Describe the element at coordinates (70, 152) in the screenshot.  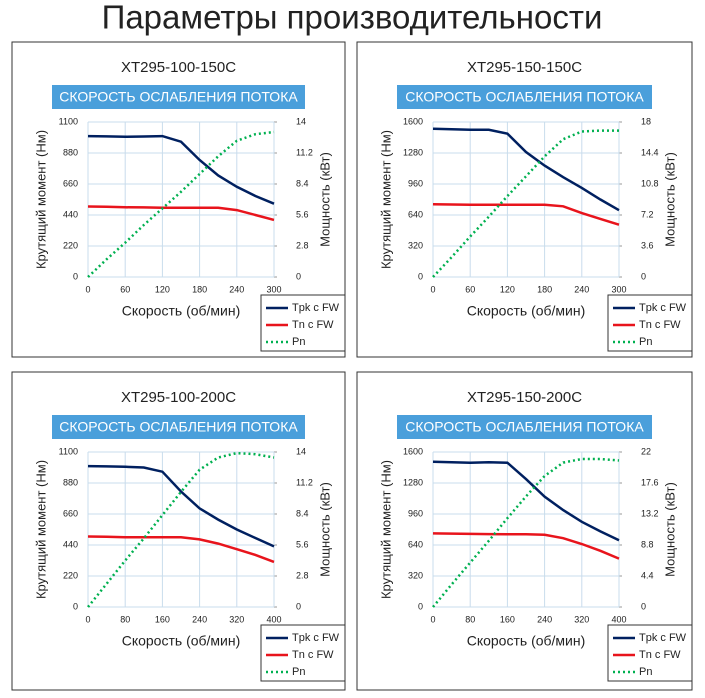
I see `y-tick-label: 880` at that location.